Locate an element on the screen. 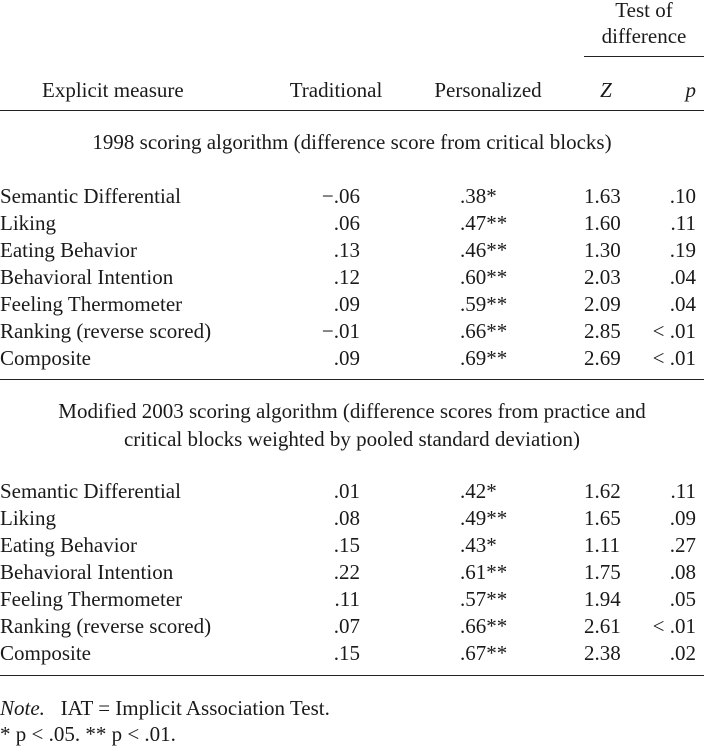  group-header-rule is located at coordinates (644, 56).